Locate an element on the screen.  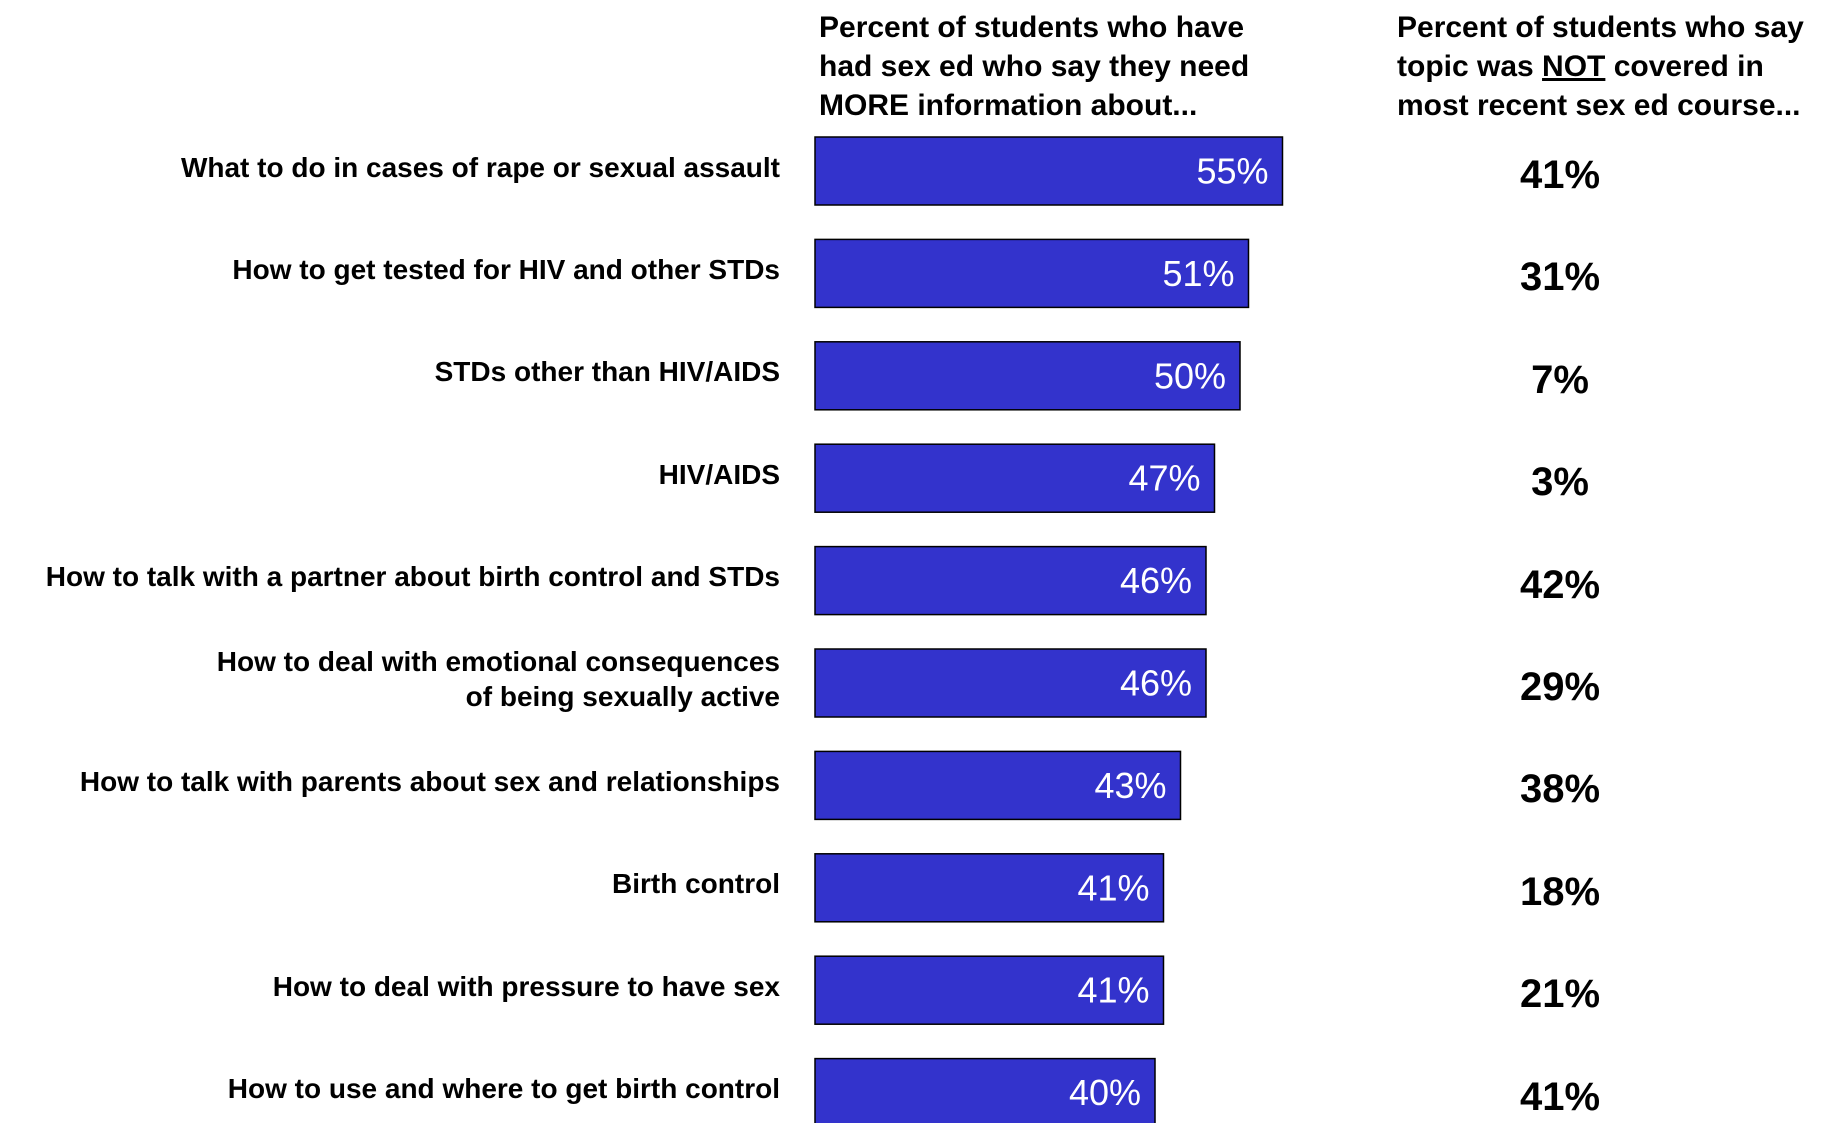
not-covered-value: 18% is located at coordinates (1560, 891).